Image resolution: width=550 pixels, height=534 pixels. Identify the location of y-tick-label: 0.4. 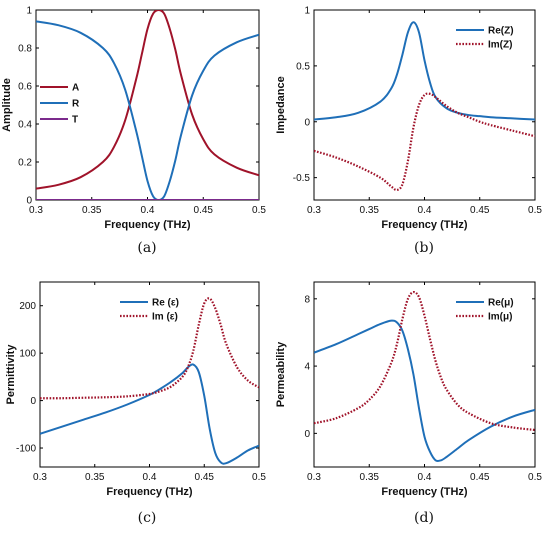
(25, 125).